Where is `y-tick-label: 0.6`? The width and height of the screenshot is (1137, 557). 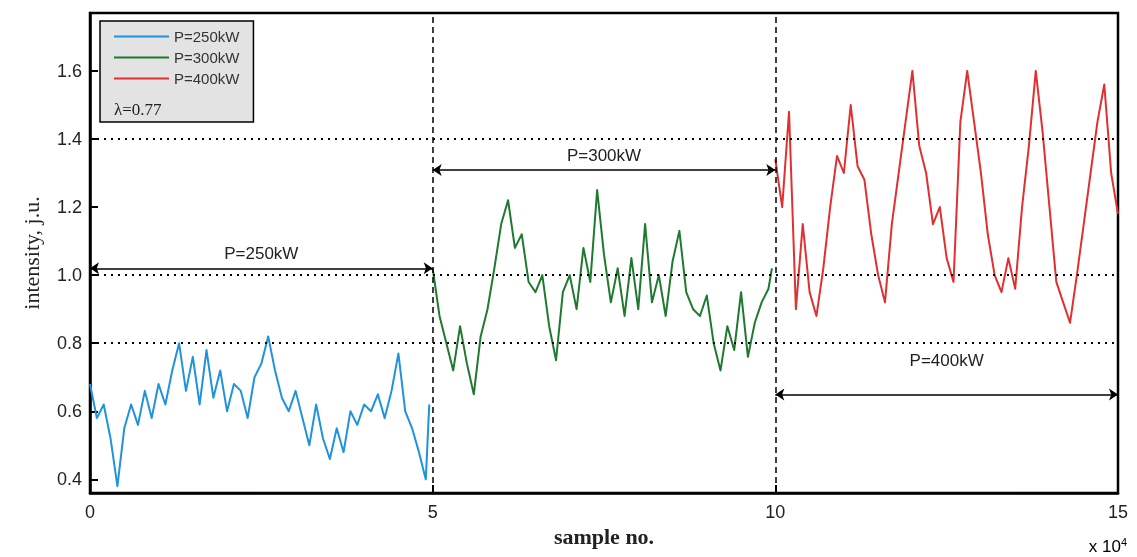 y-tick-label: 0.6 is located at coordinates (69, 411).